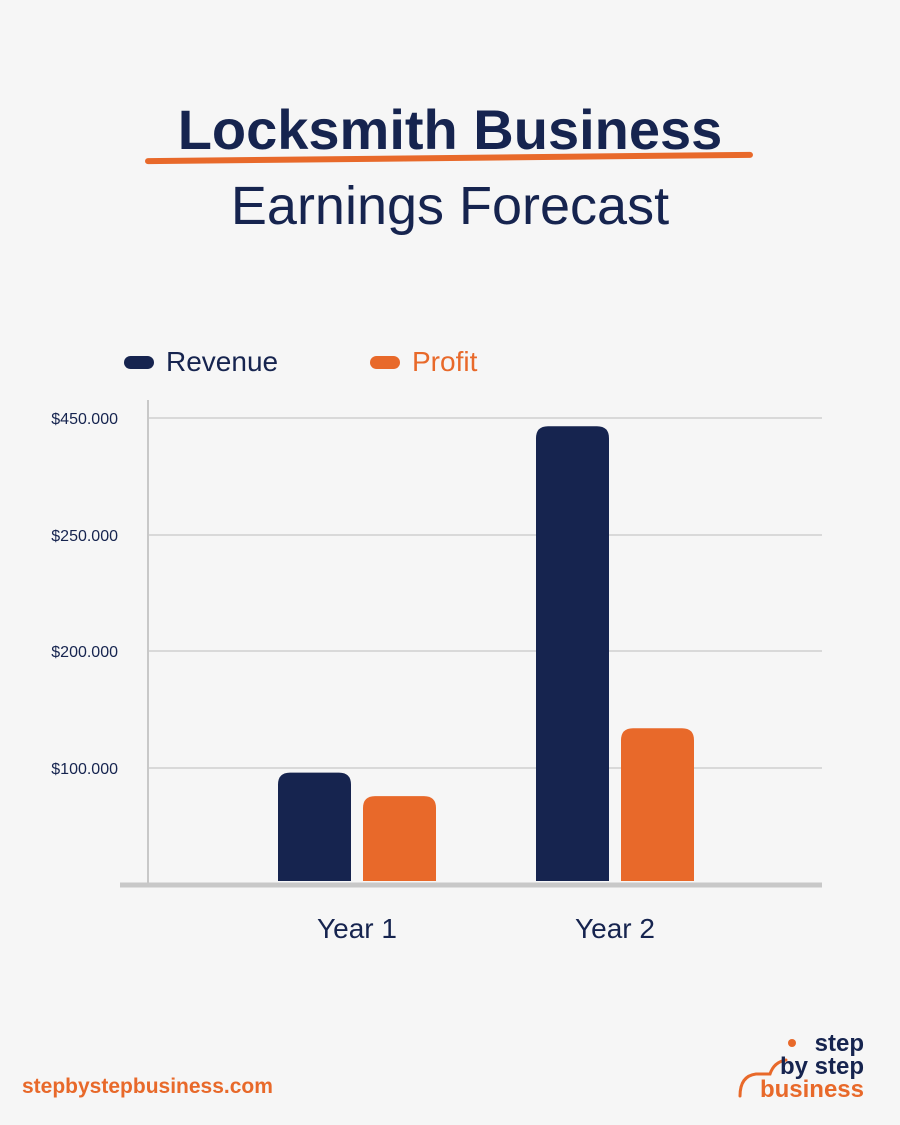 The height and width of the screenshot is (1125, 900). What do you see at coordinates (84, 652) in the screenshot?
I see `y-tick-label: $200.000` at bounding box center [84, 652].